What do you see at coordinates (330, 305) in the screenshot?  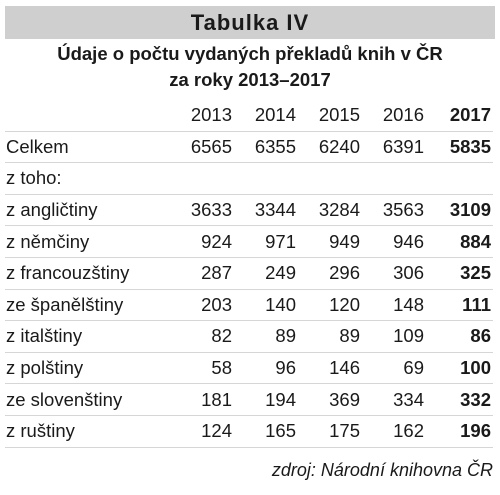 I see `cell-value: 120` at bounding box center [330, 305].